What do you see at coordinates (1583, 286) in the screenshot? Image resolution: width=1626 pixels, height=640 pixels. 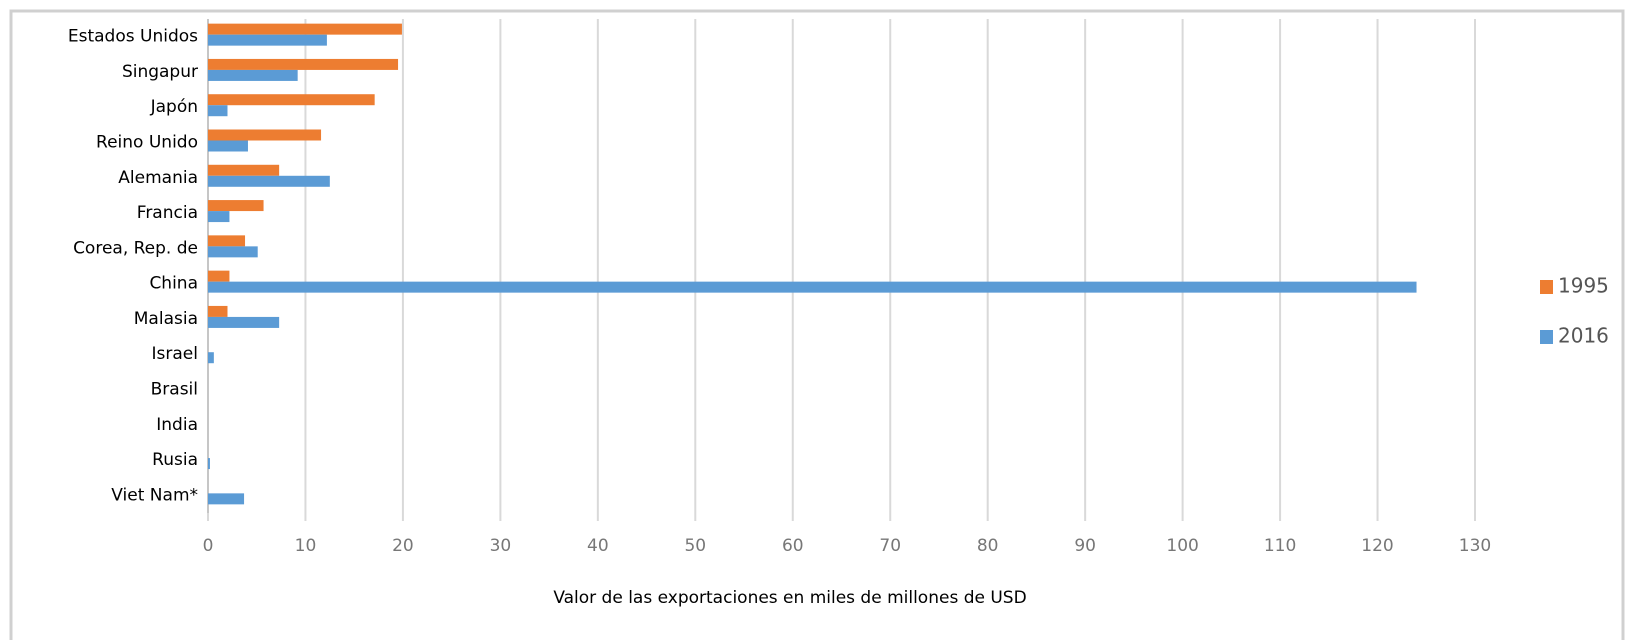 I see `legend-label: 1995` at bounding box center [1583, 286].